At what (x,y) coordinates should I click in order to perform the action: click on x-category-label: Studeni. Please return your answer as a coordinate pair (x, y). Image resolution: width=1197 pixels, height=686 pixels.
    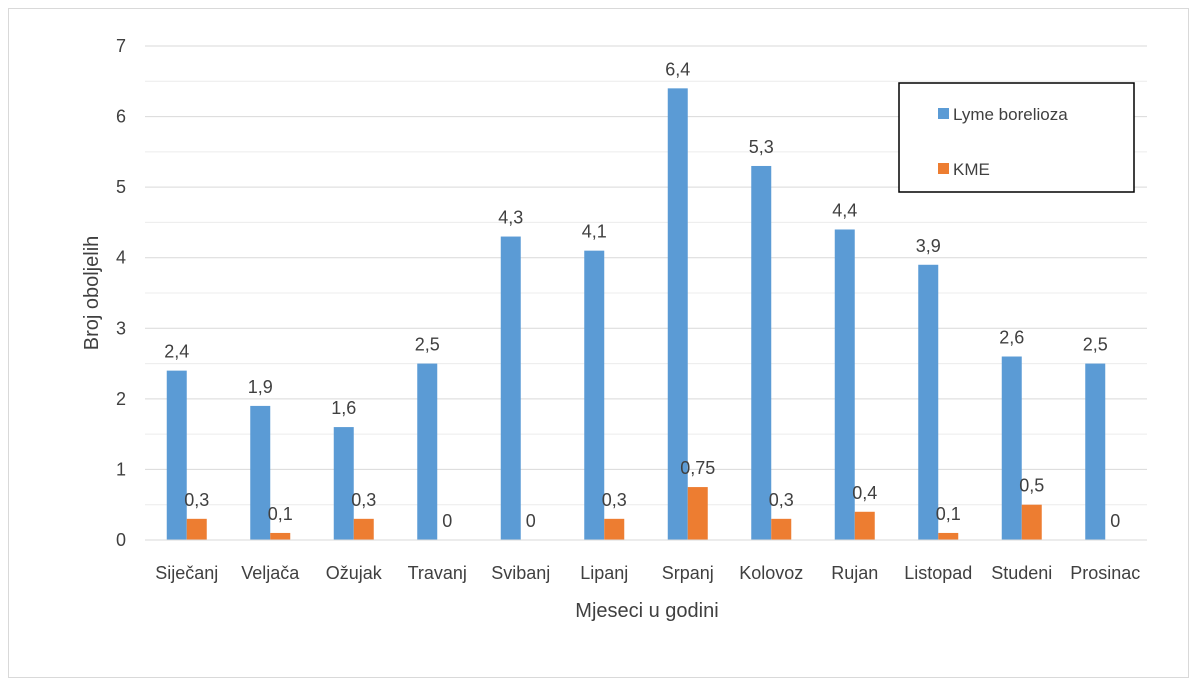
    Looking at the image, I should click on (1021, 573).